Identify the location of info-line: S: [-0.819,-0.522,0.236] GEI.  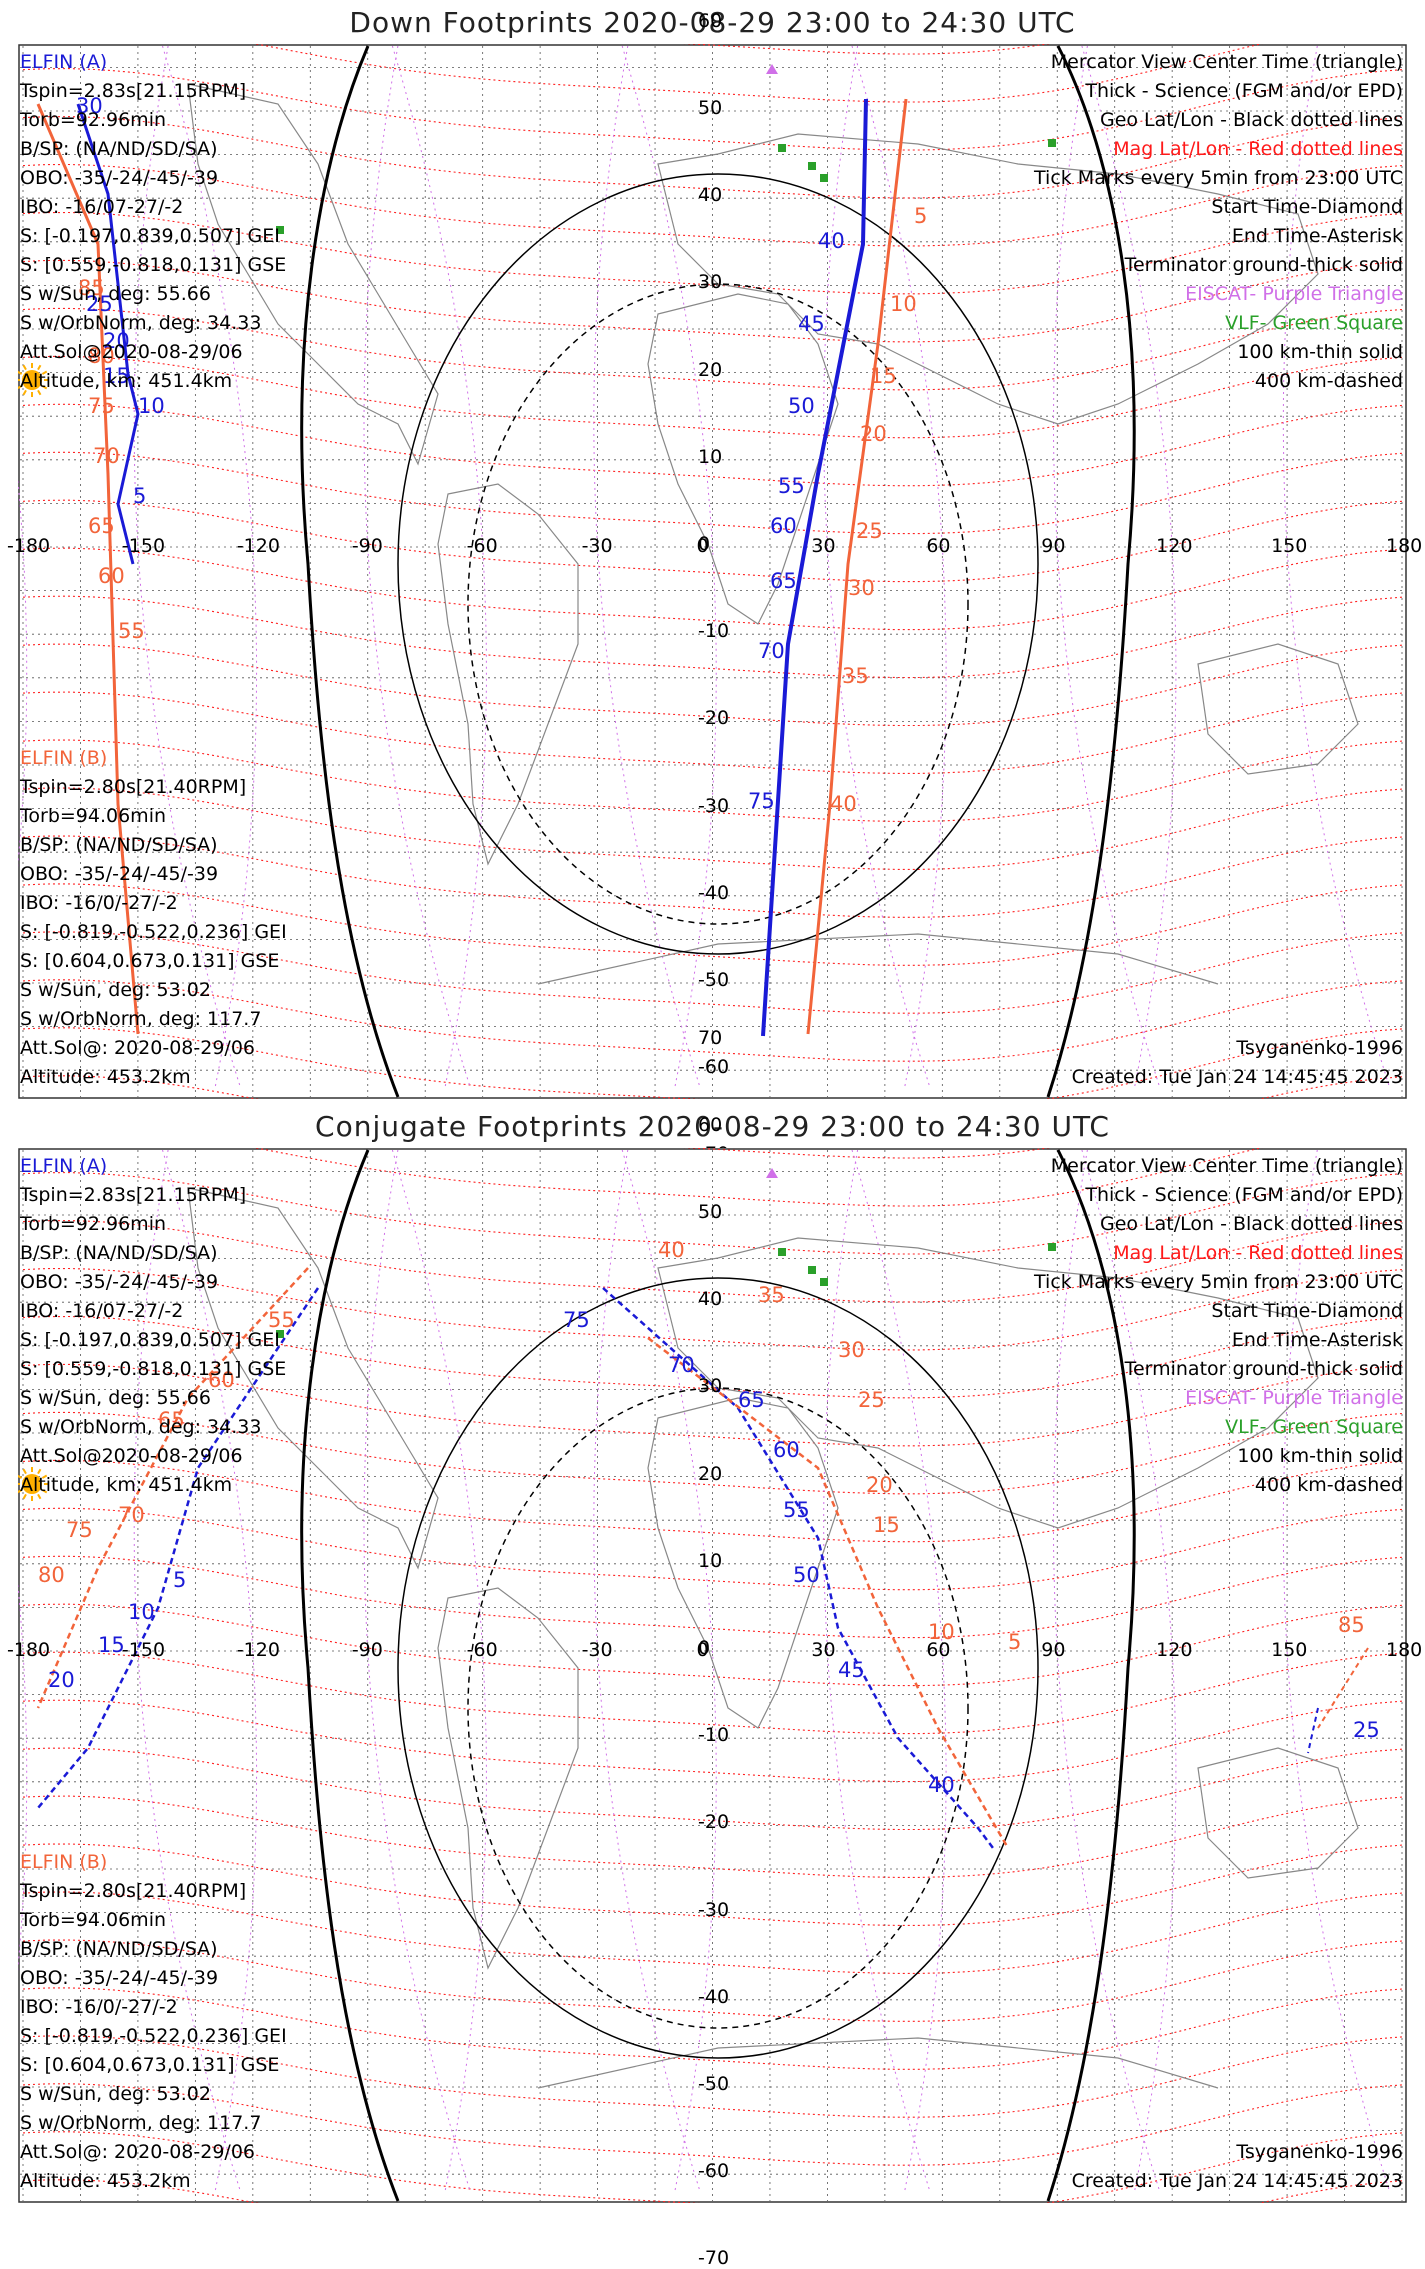
(153, 932).